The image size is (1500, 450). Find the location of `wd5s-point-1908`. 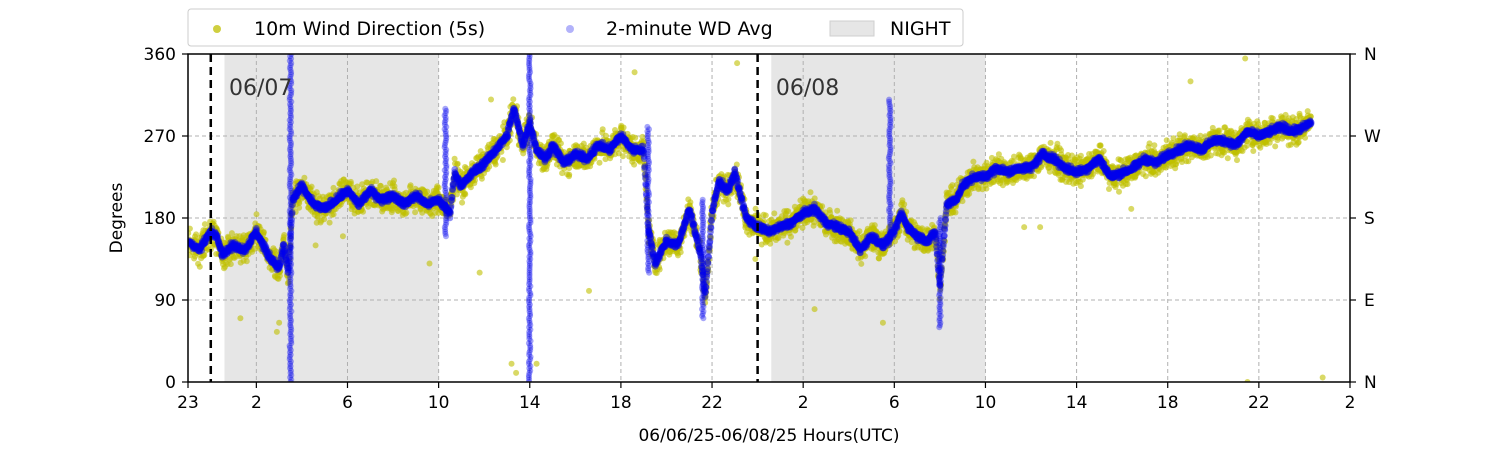

wd5s-point-1908 is located at coordinates (622, 156).